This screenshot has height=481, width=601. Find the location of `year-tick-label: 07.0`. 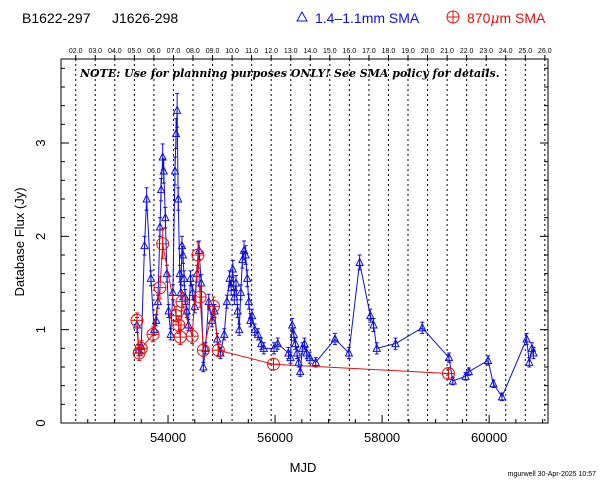

year-tick-label: 07.0 is located at coordinates (174, 51).